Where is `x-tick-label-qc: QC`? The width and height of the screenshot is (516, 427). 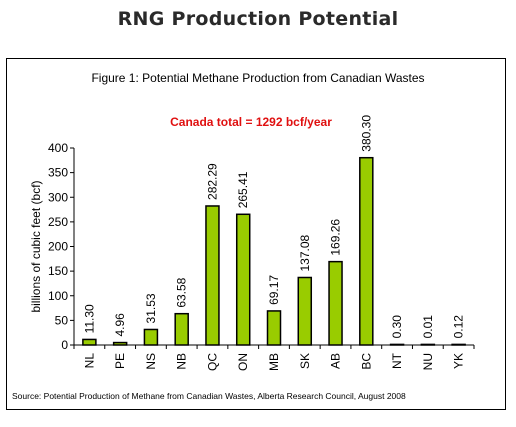 x-tick-label-qc: QC is located at coordinates (212, 362).